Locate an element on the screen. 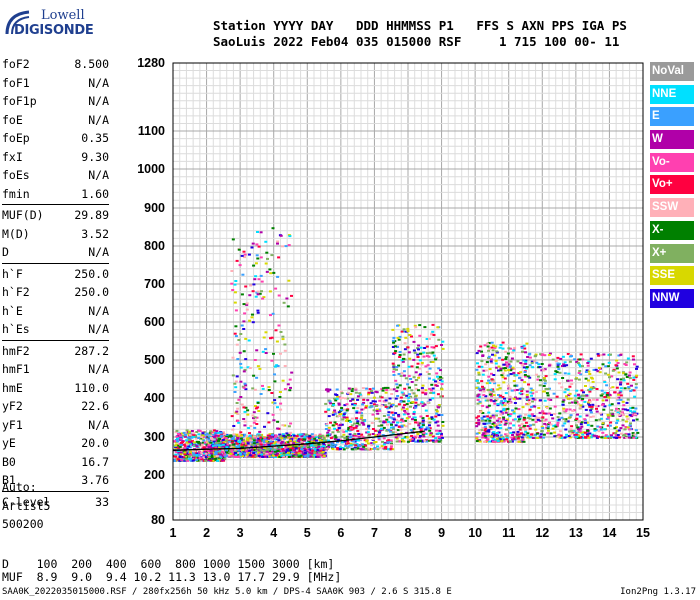 This screenshot has width=700, height=600. param-name: yF1 is located at coordinates (12, 424).